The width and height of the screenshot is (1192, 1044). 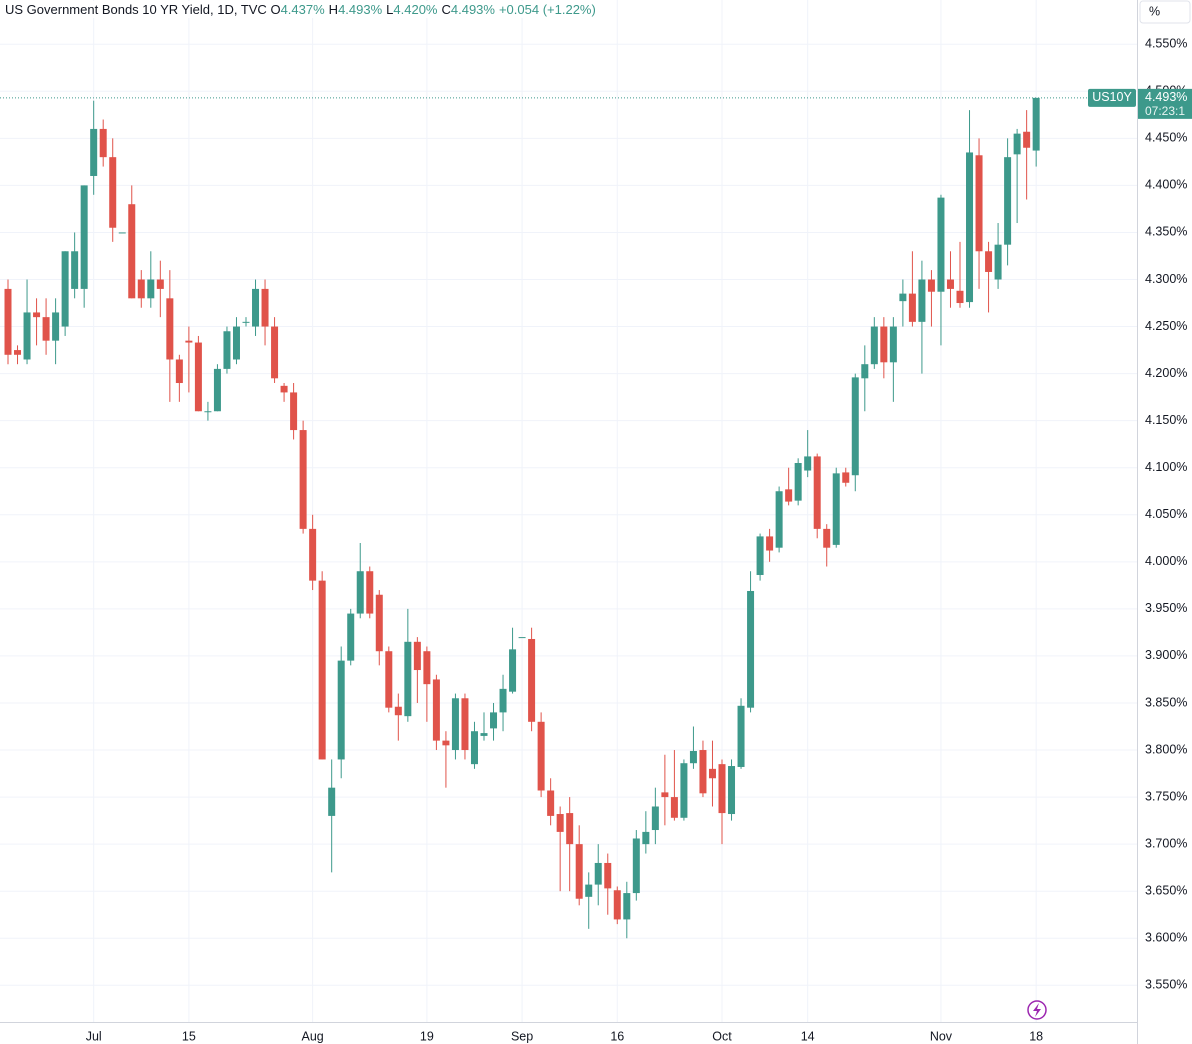 What do you see at coordinates (1166, 138) in the screenshot?
I see `y-tick-label: 4.450%` at bounding box center [1166, 138].